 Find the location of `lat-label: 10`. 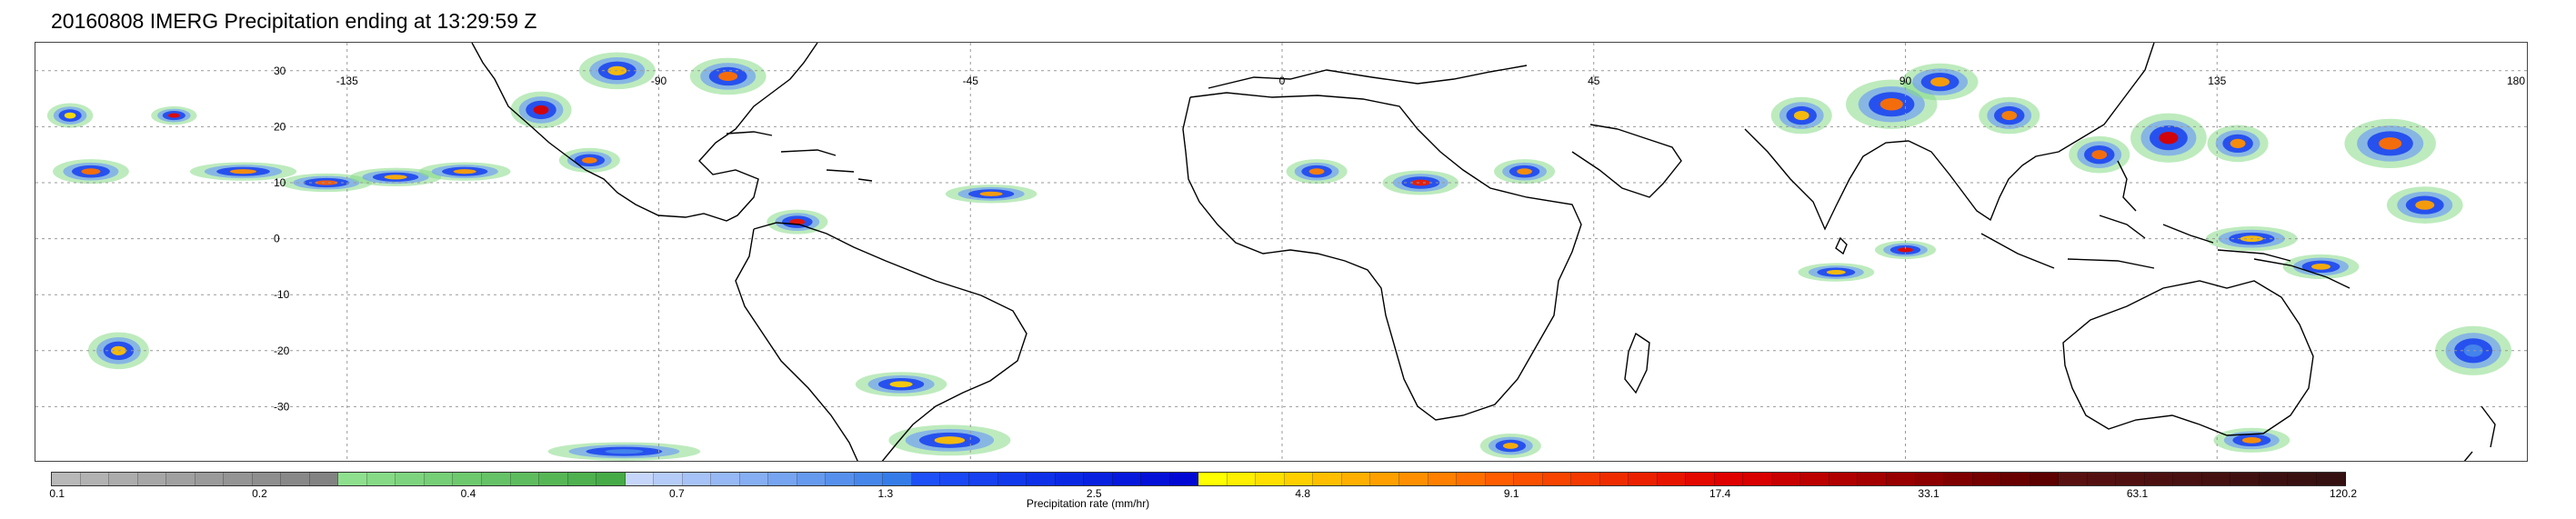

lat-label: 10 is located at coordinates (280, 182).